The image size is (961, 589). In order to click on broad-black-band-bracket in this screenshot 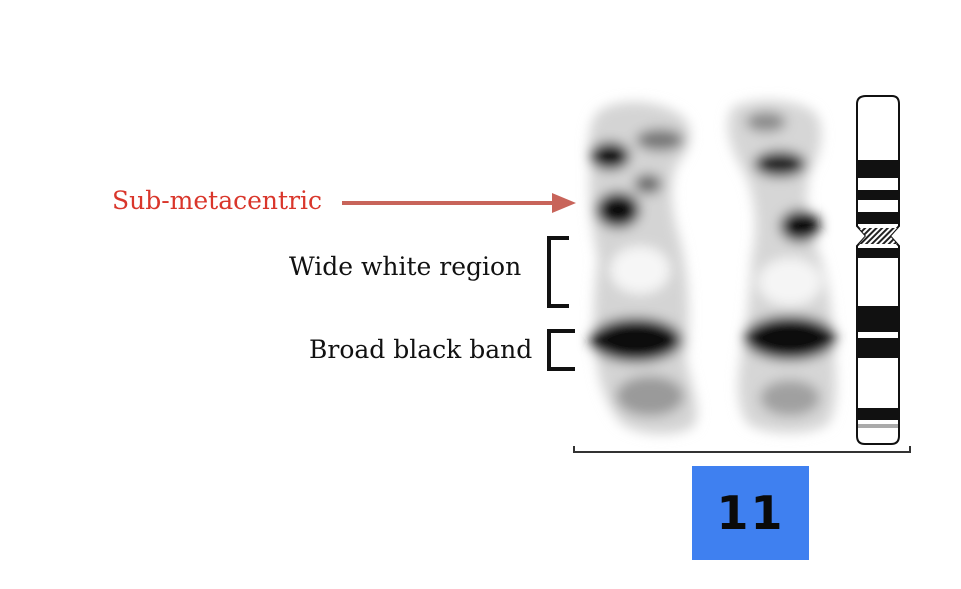, I will do `click(561, 350)`.